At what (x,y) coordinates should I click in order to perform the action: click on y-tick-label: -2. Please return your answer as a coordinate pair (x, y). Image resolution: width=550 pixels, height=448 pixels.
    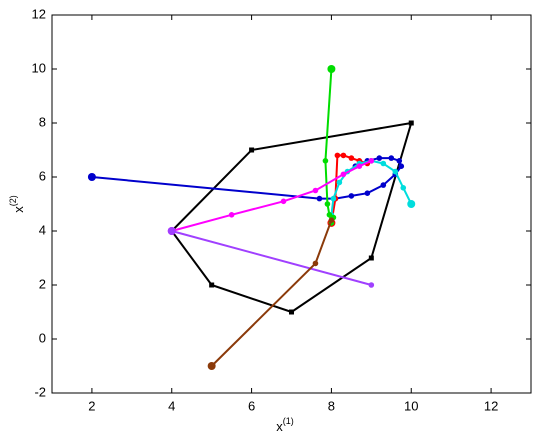
    Looking at the image, I should click on (40, 391).